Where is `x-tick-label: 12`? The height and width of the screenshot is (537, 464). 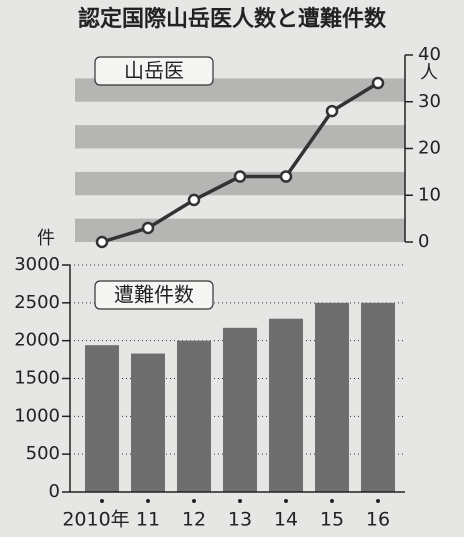 x-tick-label: 12 is located at coordinates (194, 520).